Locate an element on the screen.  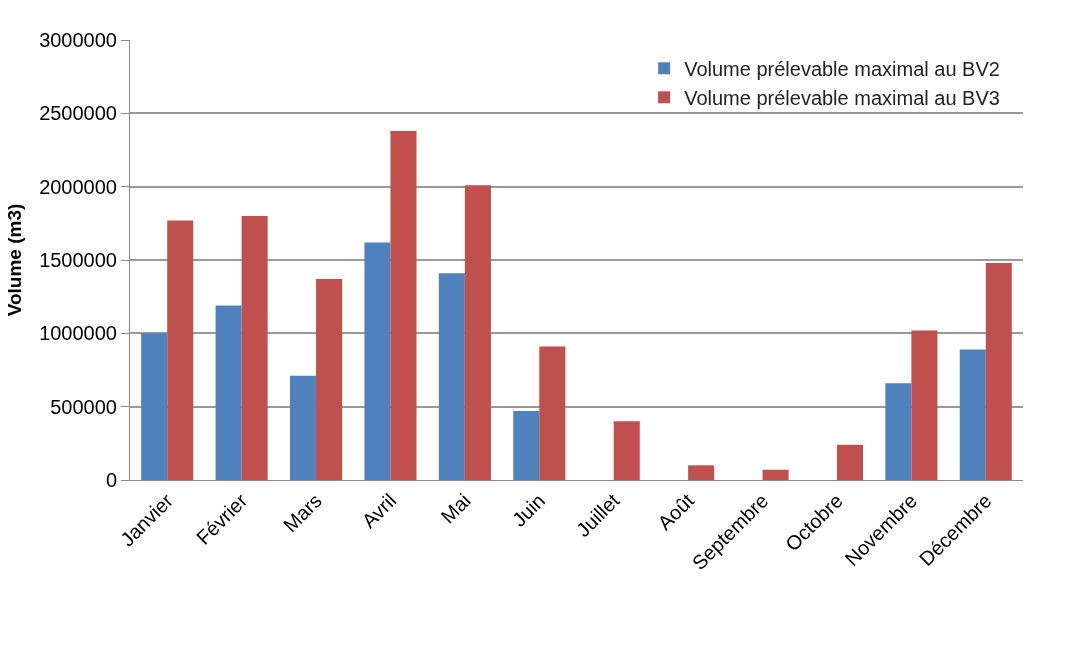
x-tick-label: Mai is located at coordinates (455, 508).